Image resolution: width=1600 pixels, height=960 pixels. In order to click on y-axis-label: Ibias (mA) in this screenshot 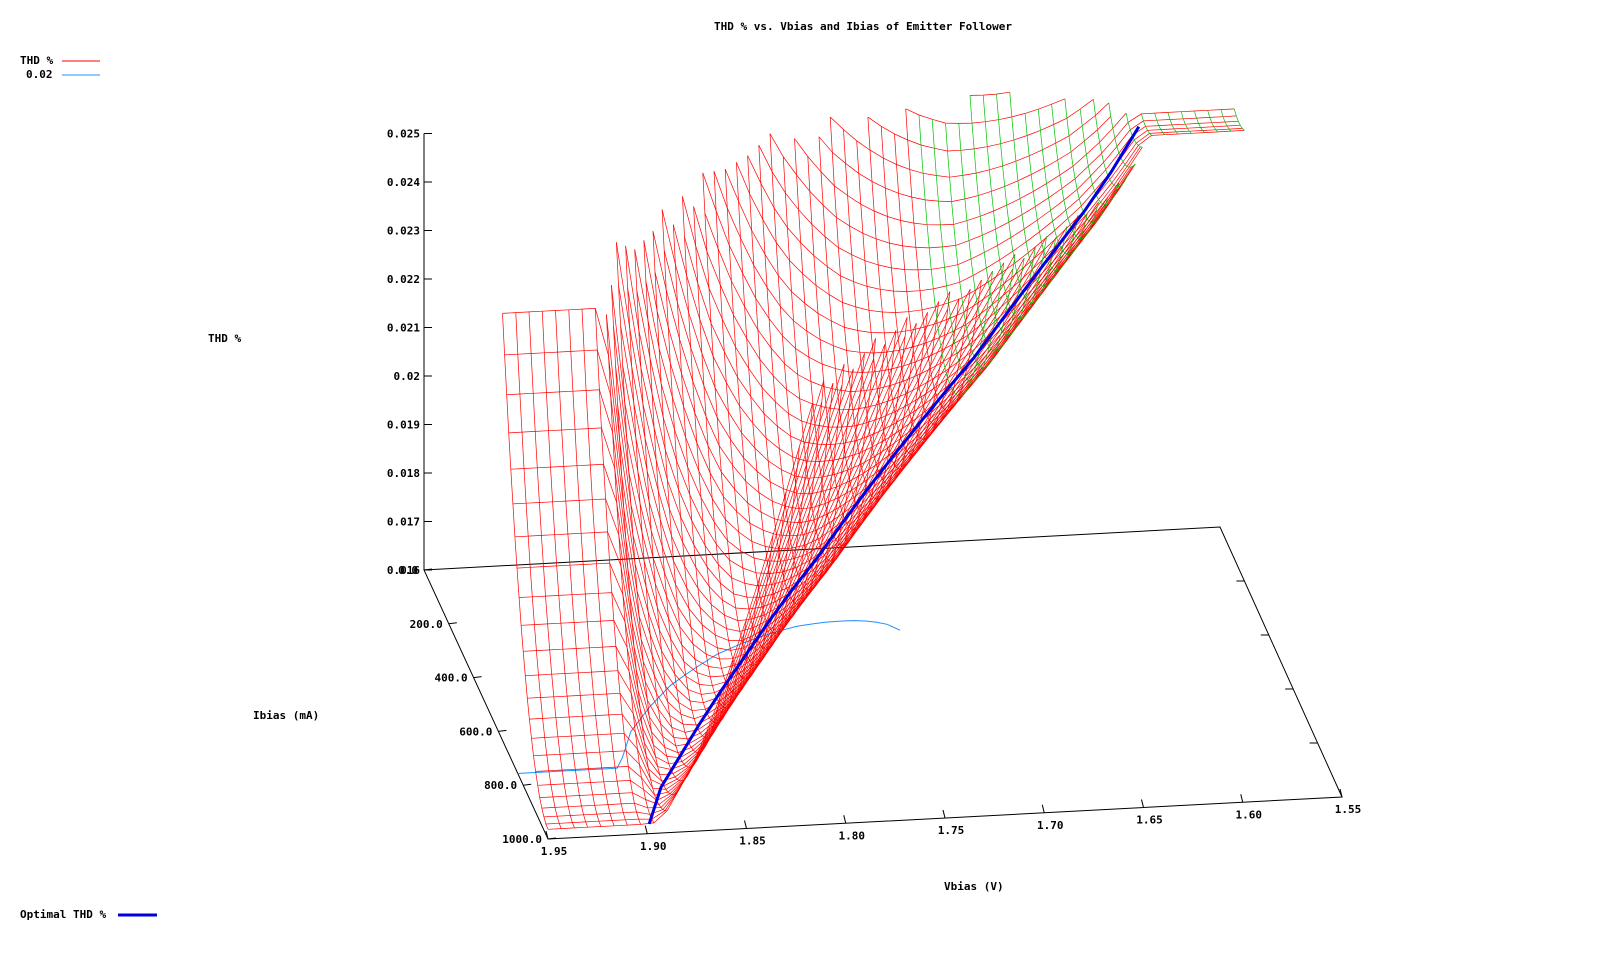, I will do `click(286, 715)`.